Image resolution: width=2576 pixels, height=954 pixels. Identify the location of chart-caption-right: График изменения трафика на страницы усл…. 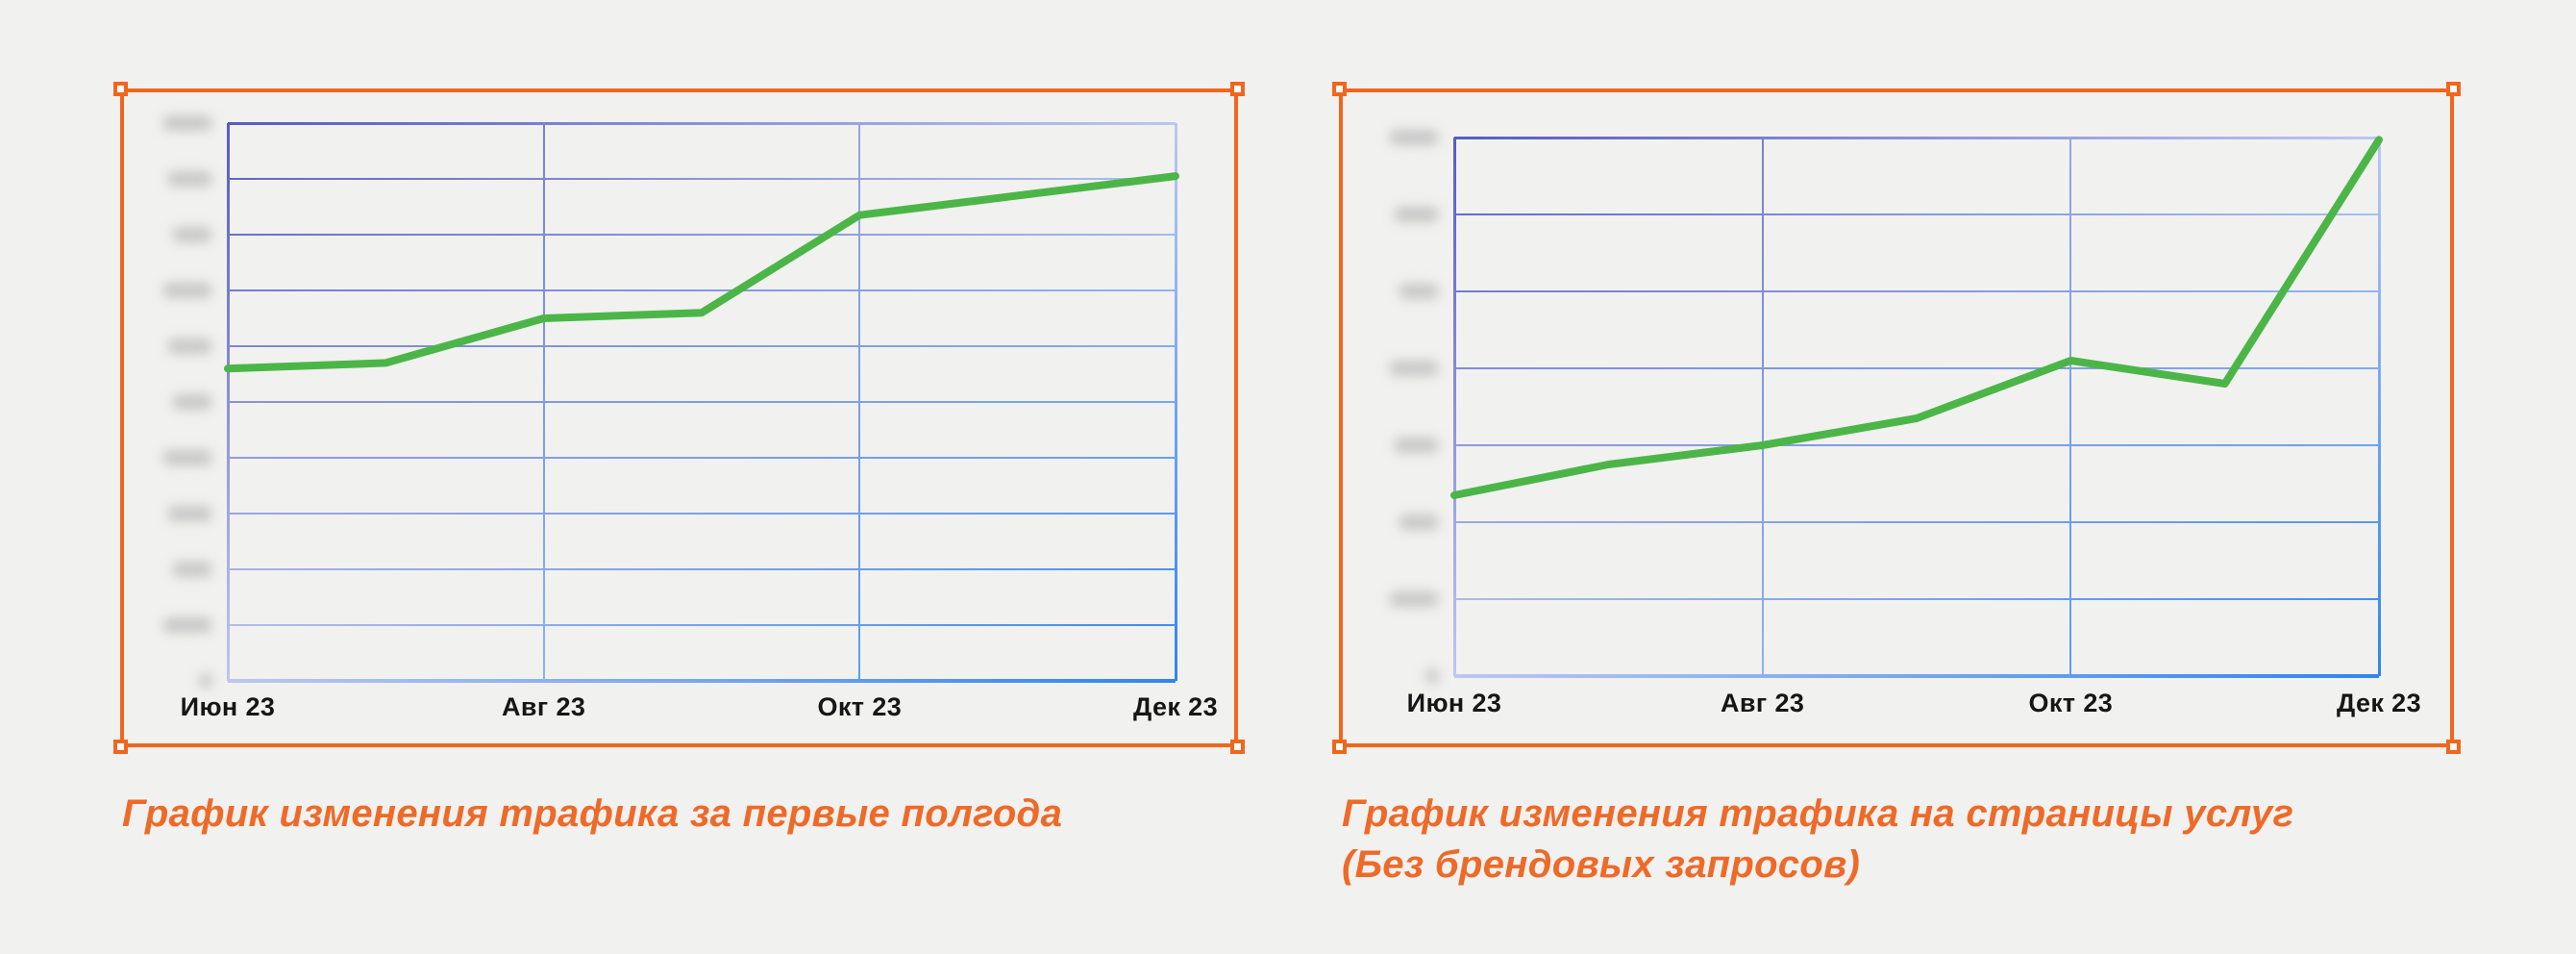
(1817, 840).